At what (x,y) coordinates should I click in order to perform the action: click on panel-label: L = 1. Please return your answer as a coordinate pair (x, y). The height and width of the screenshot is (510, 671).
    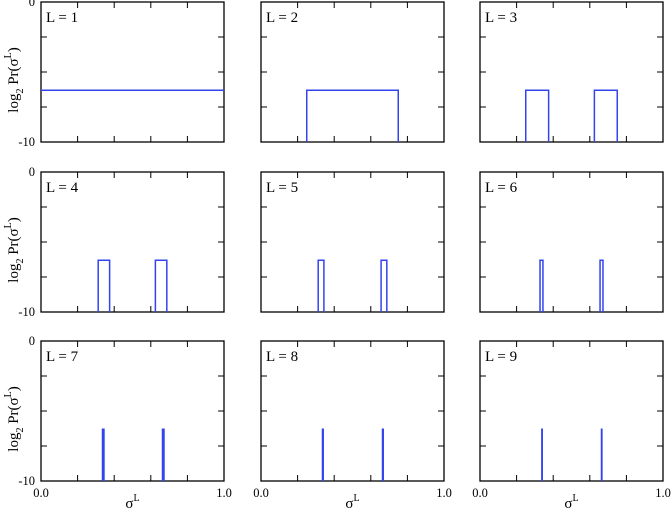
    Looking at the image, I should click on (62, 18).